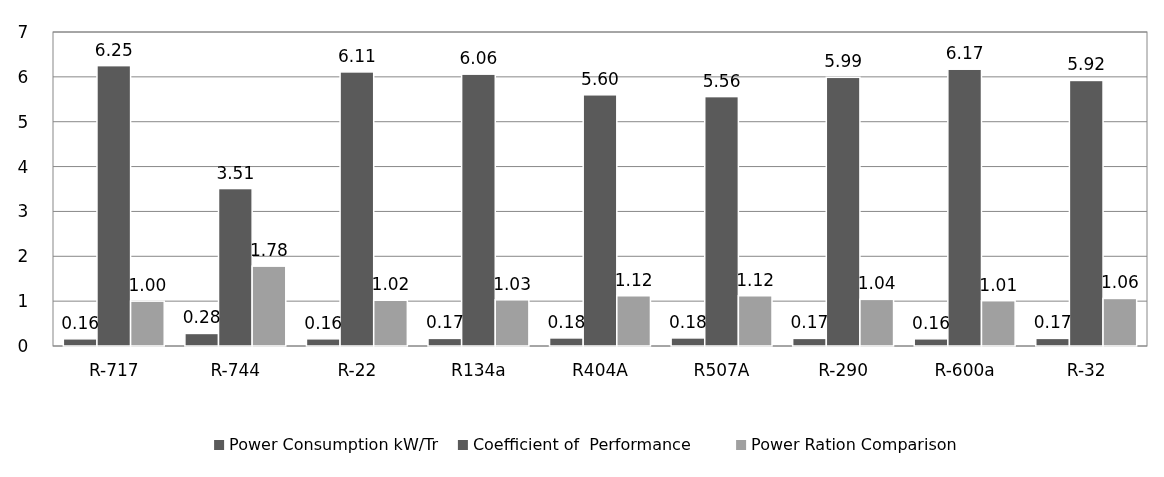 The image size is (1164, 477). Describe the element at coordinates (23, 256) in the screenshot. I see `y-tick-label: 2` at that location.